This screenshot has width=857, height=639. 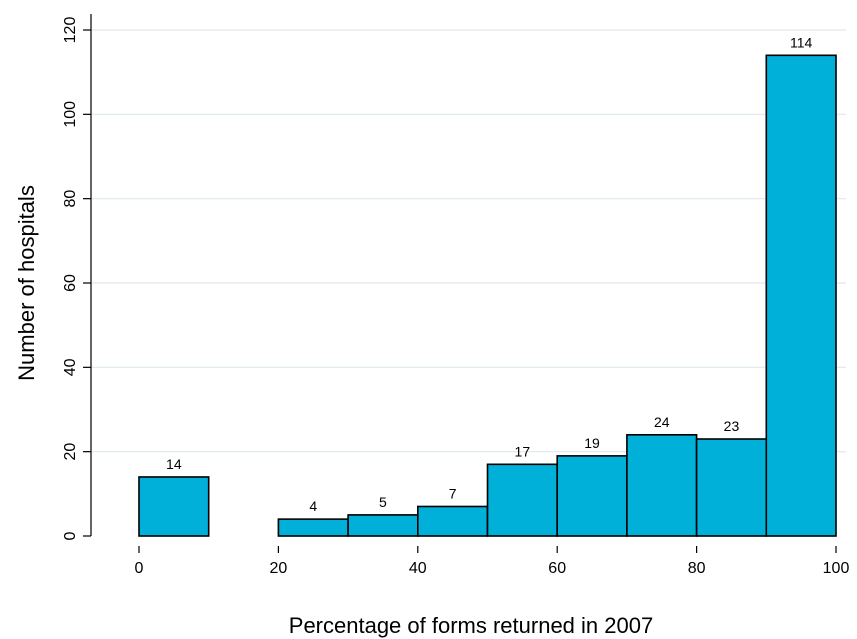 What do you see at coordinates (70, 283) in the screenshot?
I see `y-tick-label: 60` at bounding box center [70, 283].